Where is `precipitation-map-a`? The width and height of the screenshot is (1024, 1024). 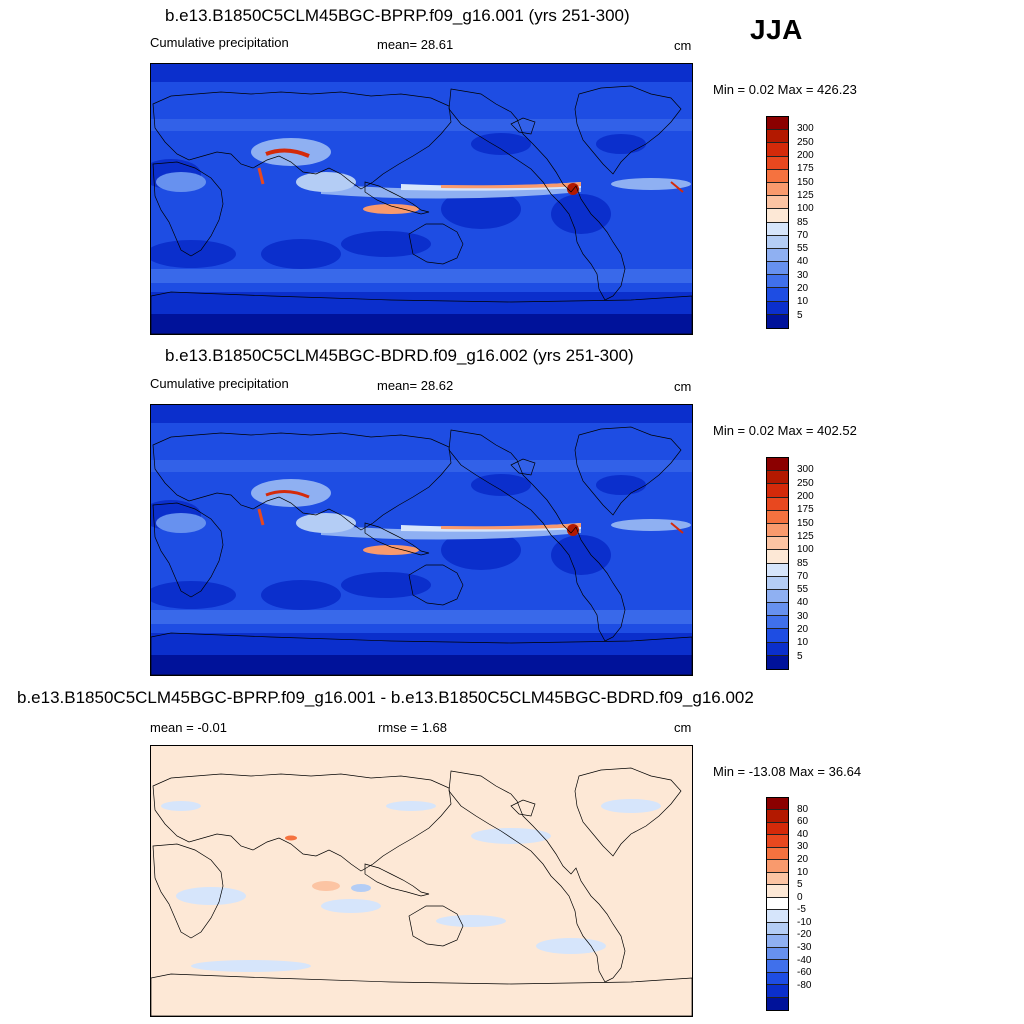 precipitation-map-a is located at coordinates (421, 199).